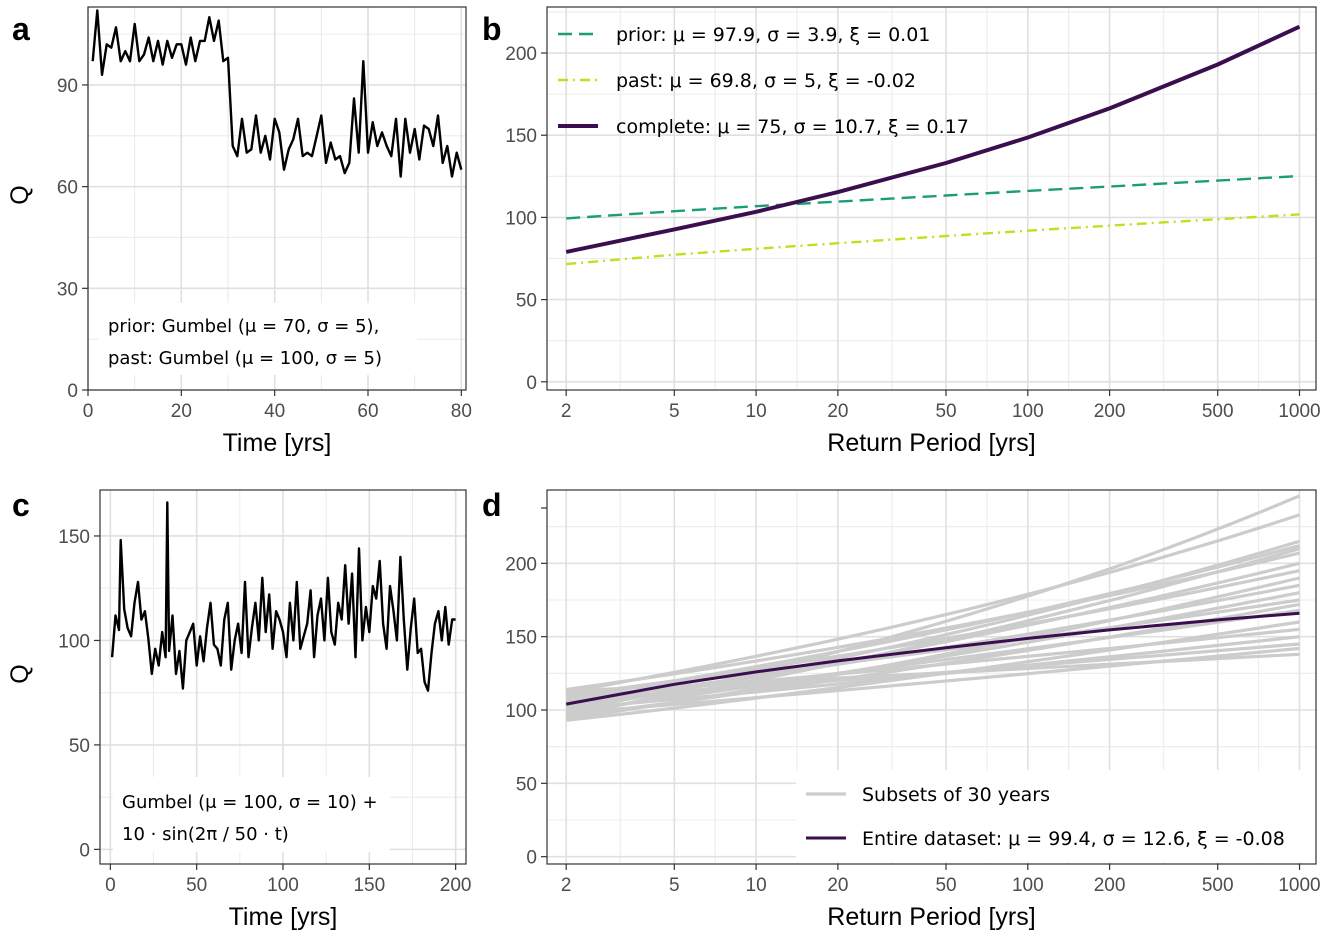 Image resolution: width=1333 pixels, height=936 pixels. What do you see at coordinates (205, 834) in the screenshot?
I see `annotation-line-2: 10 · sin(2π / 50 · t)` at bounding box center [205, 834].